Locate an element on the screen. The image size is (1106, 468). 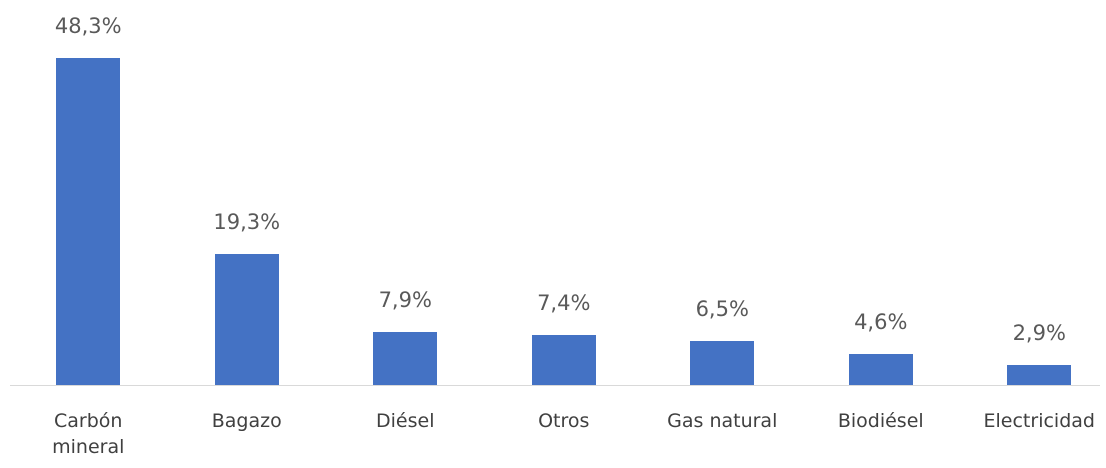
value-label: 4,6% is located at coordinates (881, 321).